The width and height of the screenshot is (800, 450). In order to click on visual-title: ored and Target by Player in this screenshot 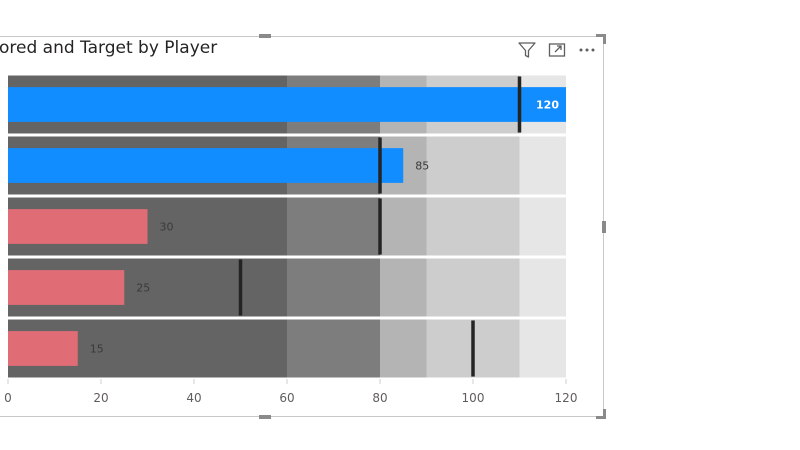, I will do `click(109, 48)`.